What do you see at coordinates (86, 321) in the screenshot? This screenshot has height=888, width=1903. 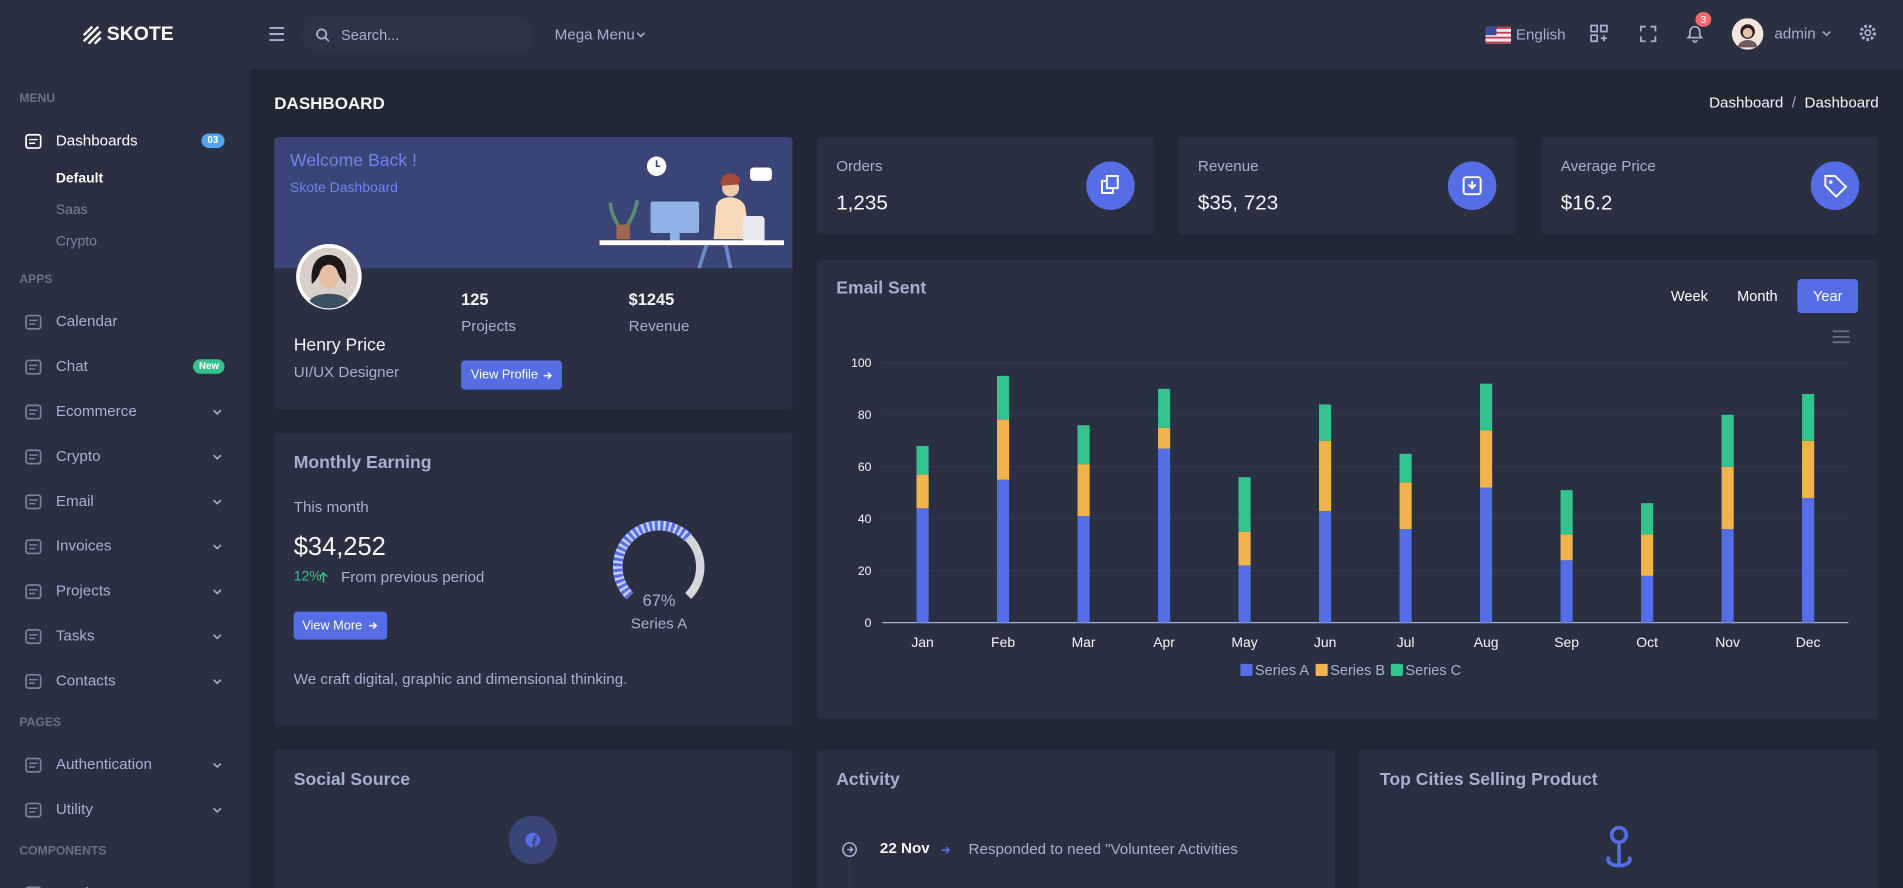 I see `menu-item: Calendar` at bounding box center [86, 321].